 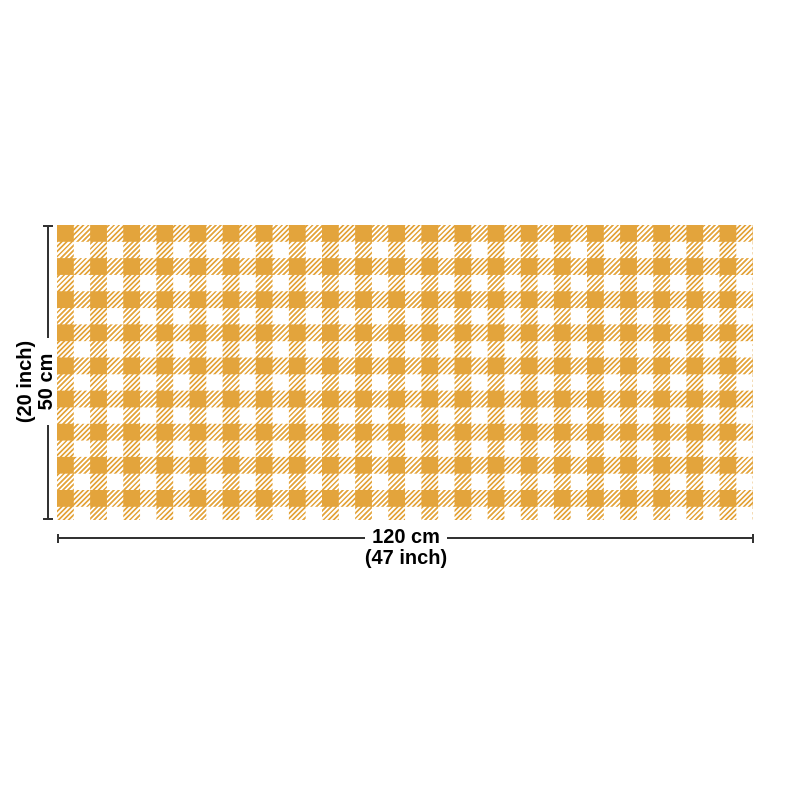 I want to click on height-dimension-cap-bottom, so click(x=48, y=519).